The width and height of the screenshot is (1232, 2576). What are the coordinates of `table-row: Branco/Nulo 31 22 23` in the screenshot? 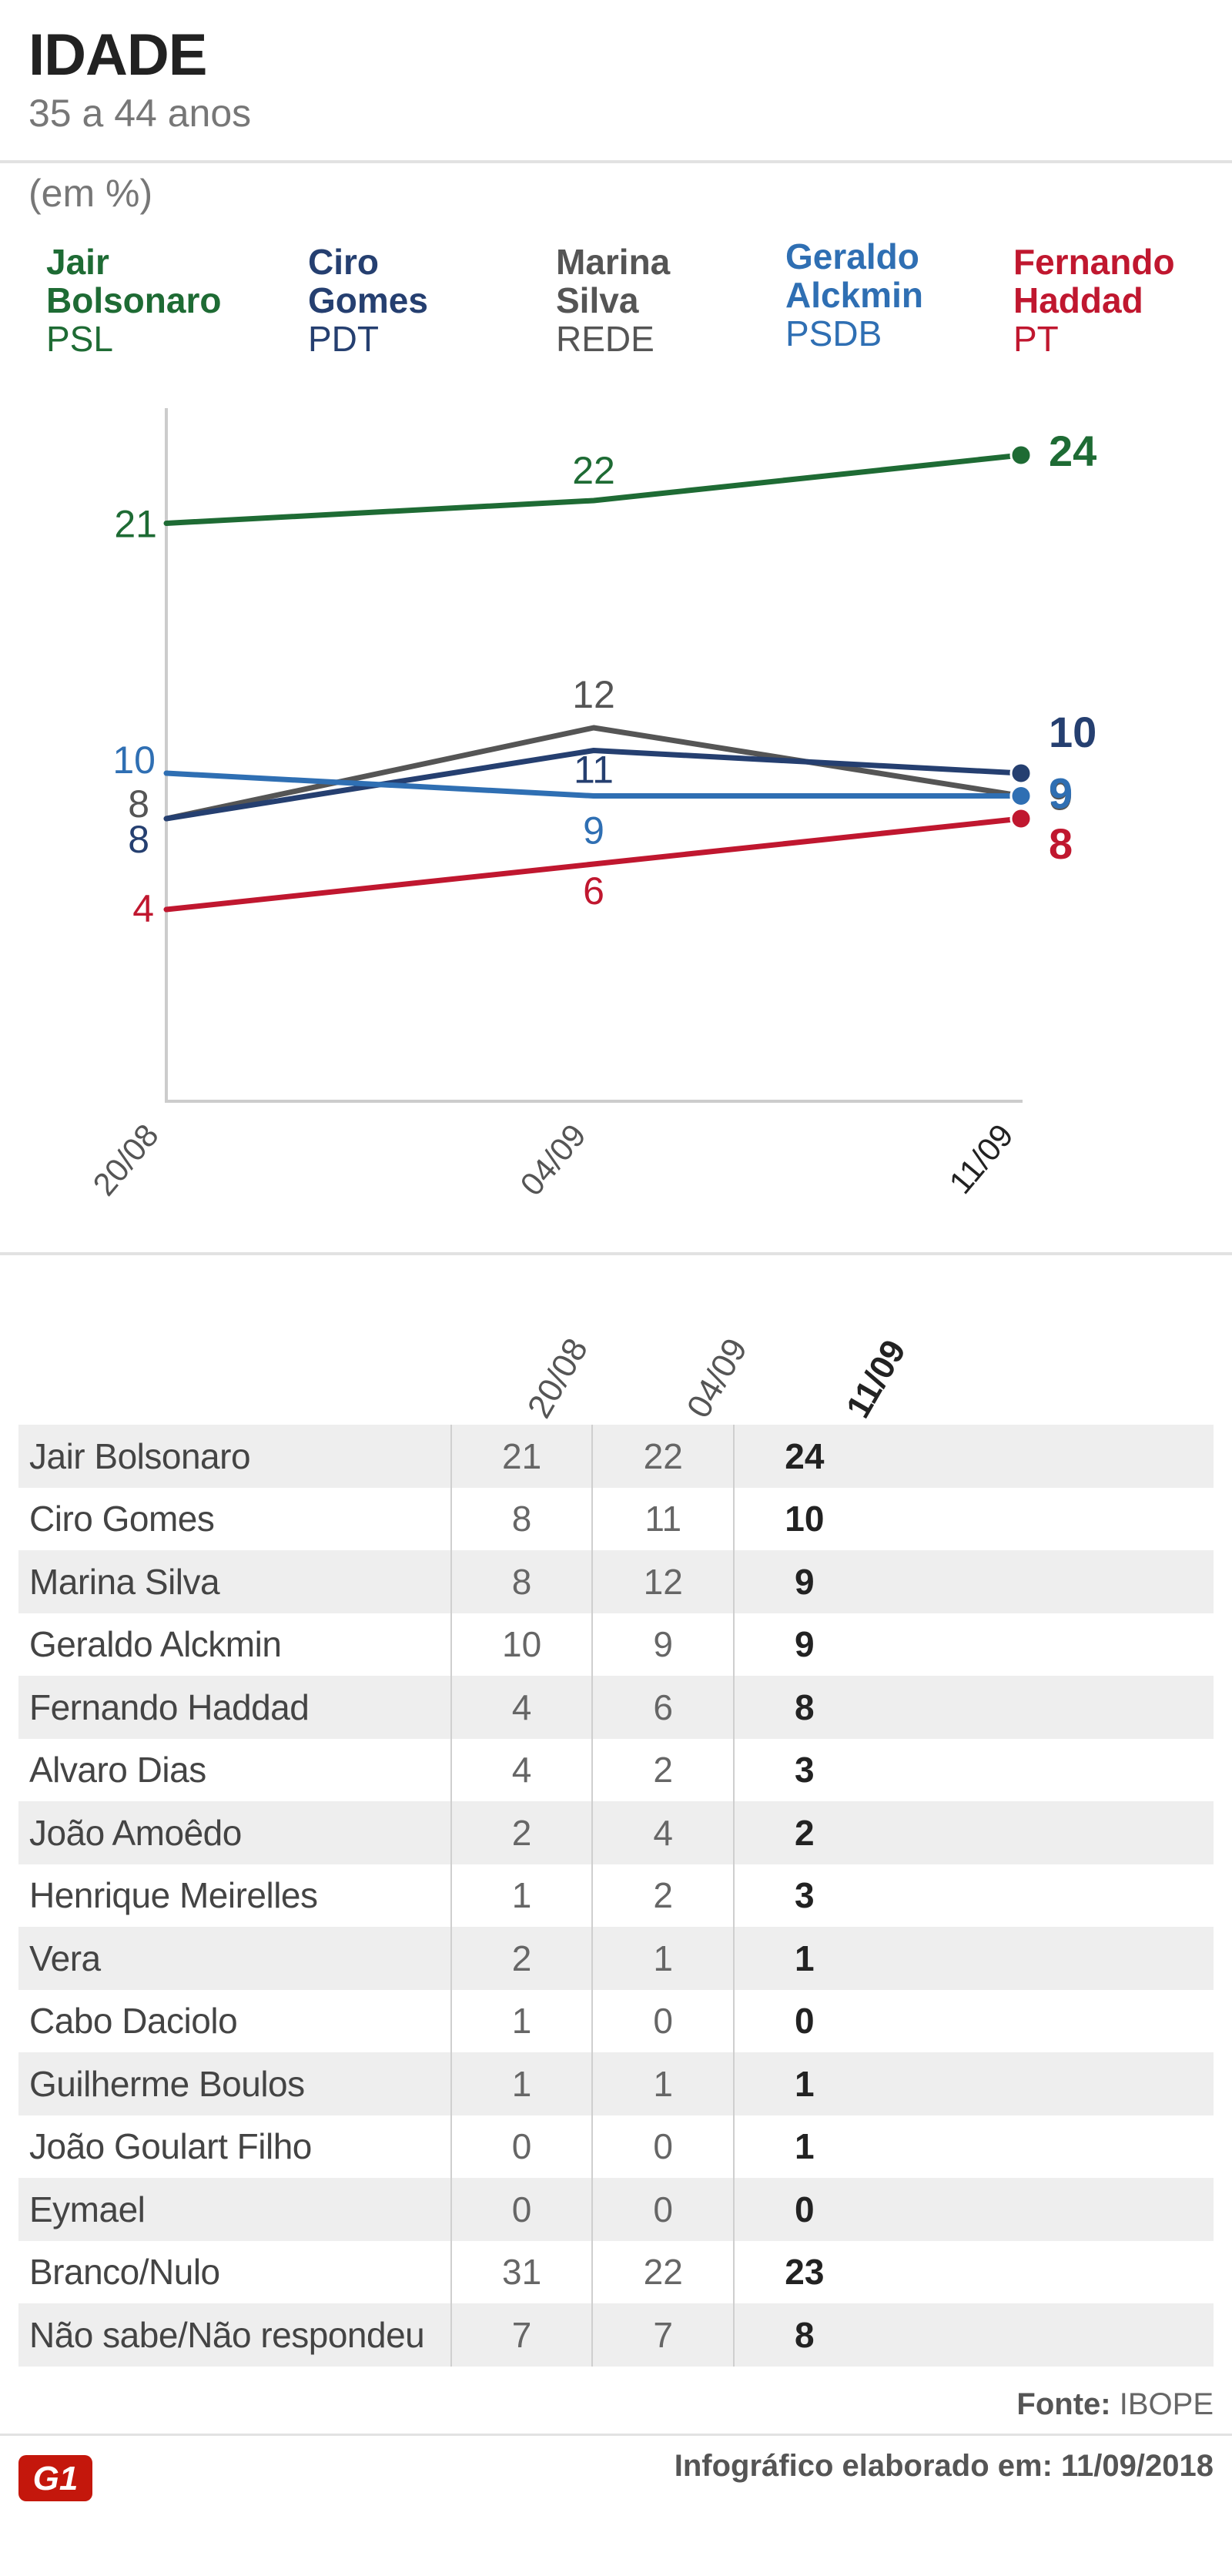 It's located at (616, 2271).